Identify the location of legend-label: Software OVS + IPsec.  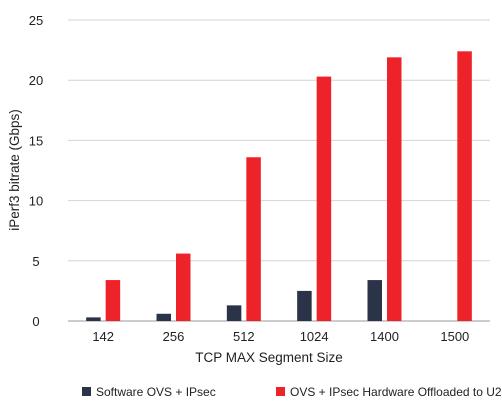
(156, 392).